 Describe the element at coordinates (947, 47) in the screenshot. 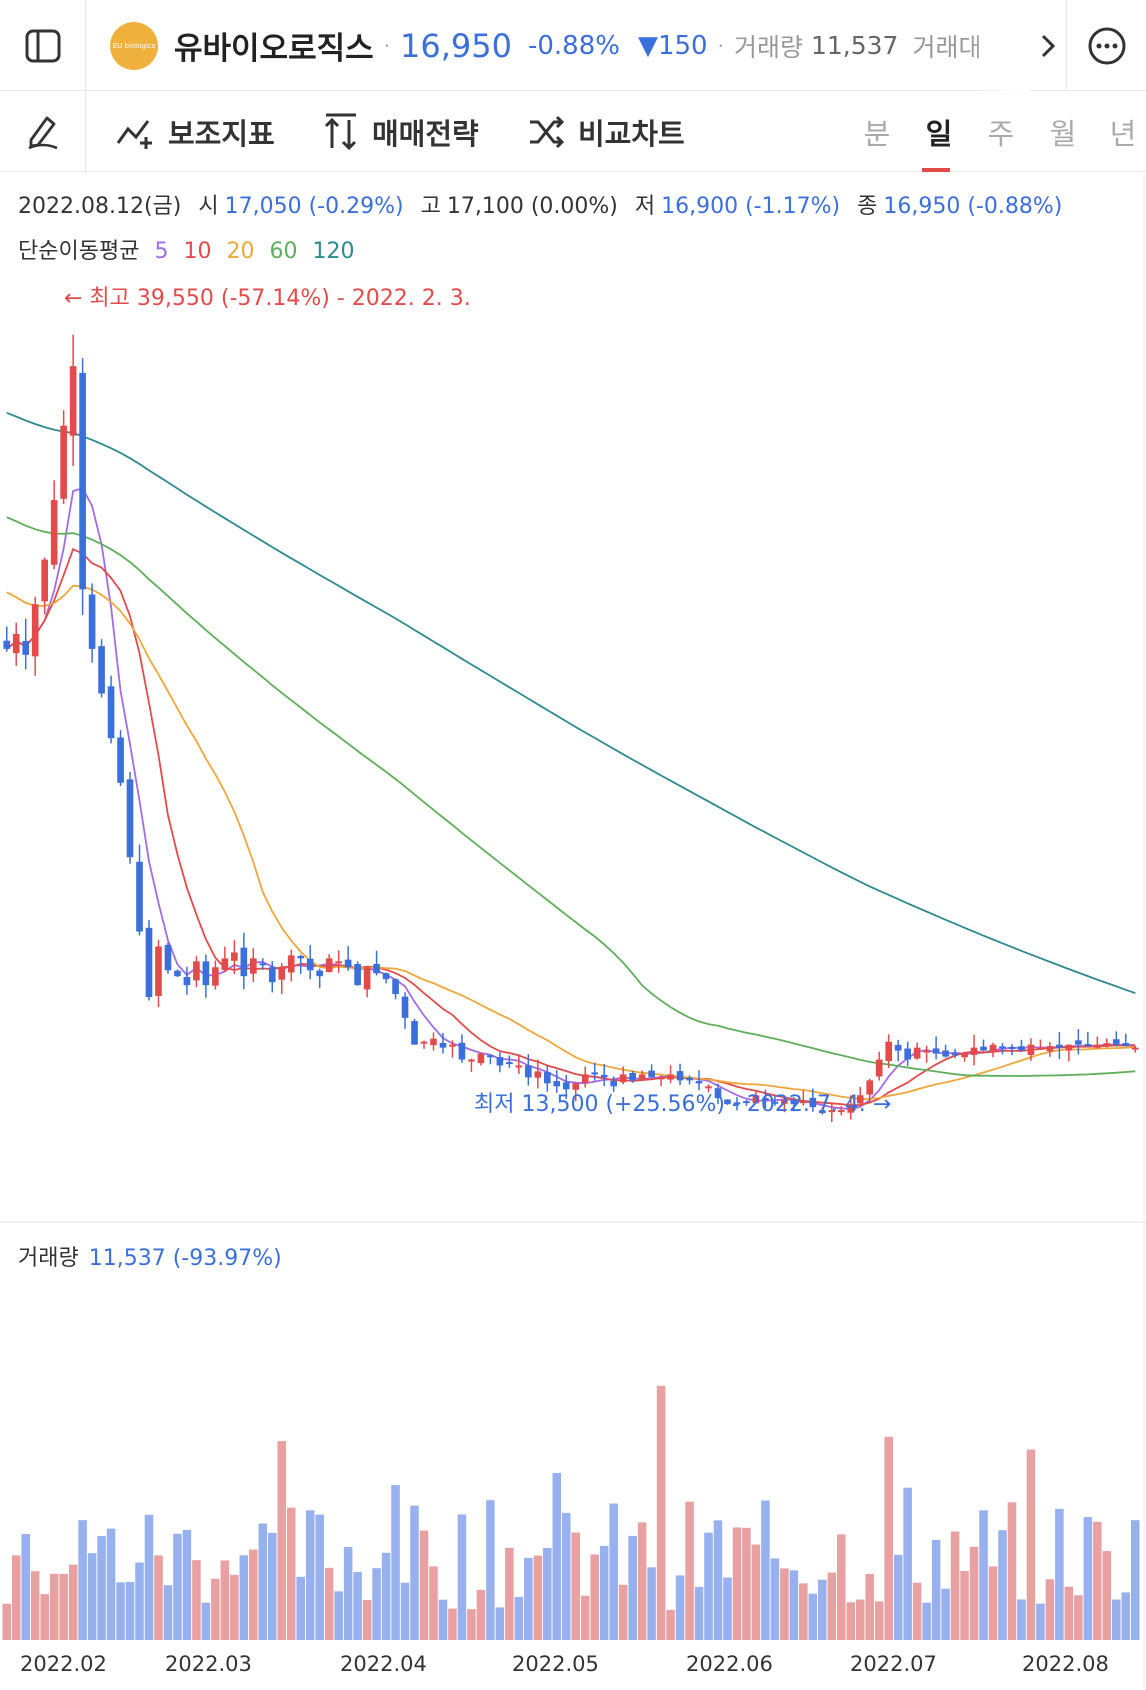

I see `trade-amount-label: 거래대` at that location.